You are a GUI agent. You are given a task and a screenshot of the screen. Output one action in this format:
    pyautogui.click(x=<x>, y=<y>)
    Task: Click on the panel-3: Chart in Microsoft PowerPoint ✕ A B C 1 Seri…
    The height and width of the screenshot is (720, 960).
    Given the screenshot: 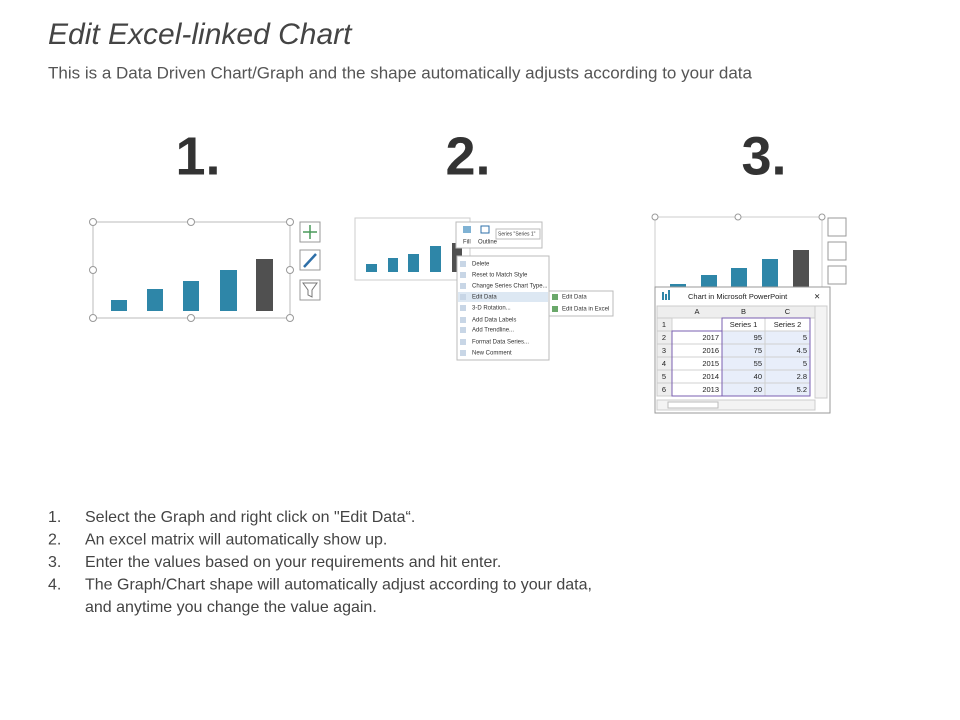 What is the action you would take?
    pyautogui.click(x=749, y=313)
    